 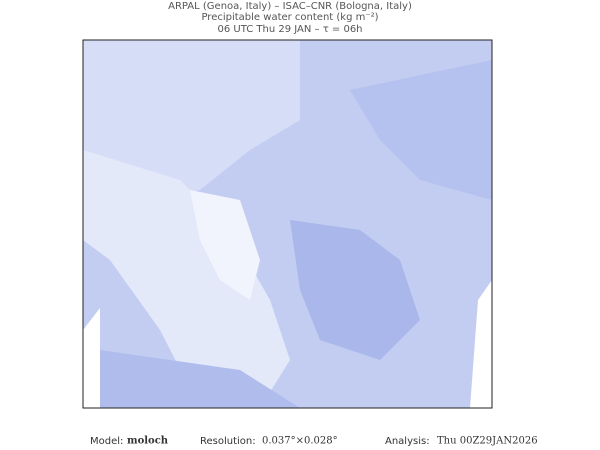 What do you see at coordinates (289, 29) in the screenshot?
I see `header-line: 06 UTC Thu 29 JAN – τ = 06h` at bounding box center [289, 29].